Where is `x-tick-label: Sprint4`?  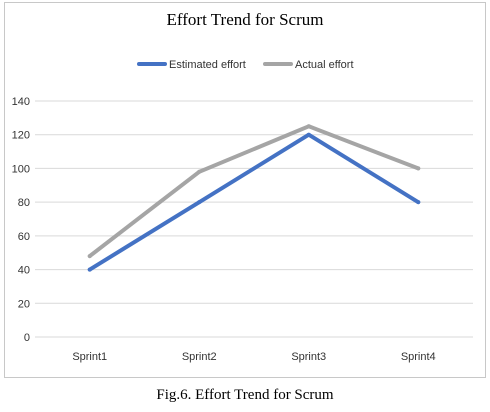
x-tick-label: Sprint4 is located at coordinates (418, 357).